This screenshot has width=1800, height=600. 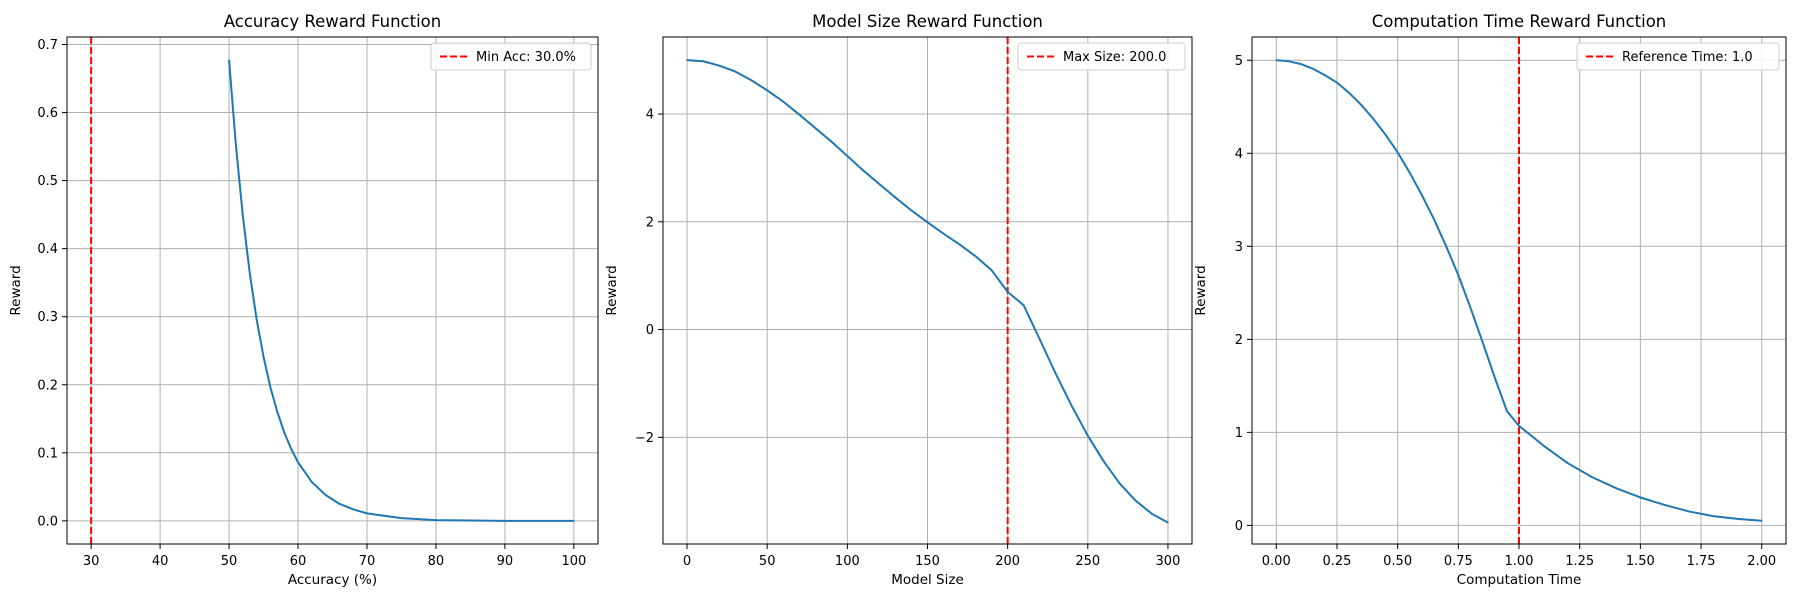 I want to click on x-axis-label: Accuracy (%), so click(x=332, y=580).